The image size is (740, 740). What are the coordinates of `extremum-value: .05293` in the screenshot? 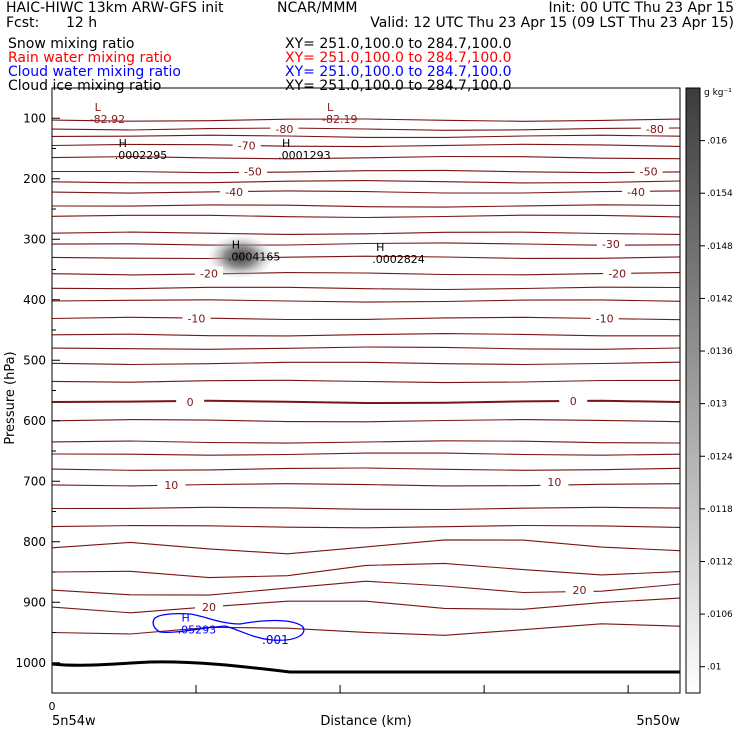 It's located at (197, 629).